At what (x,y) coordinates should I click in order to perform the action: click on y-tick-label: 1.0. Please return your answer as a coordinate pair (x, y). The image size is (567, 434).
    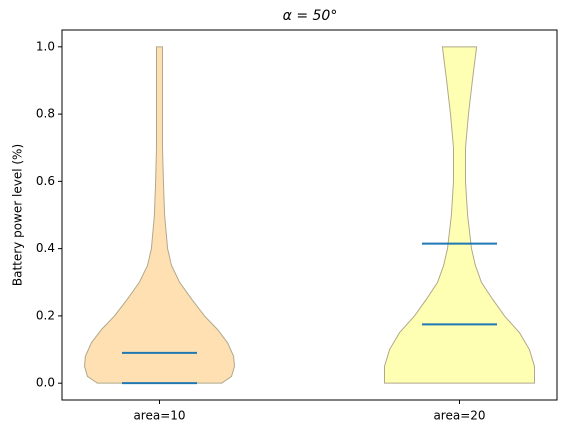
    Looking at the image, I should click on (45, 46).